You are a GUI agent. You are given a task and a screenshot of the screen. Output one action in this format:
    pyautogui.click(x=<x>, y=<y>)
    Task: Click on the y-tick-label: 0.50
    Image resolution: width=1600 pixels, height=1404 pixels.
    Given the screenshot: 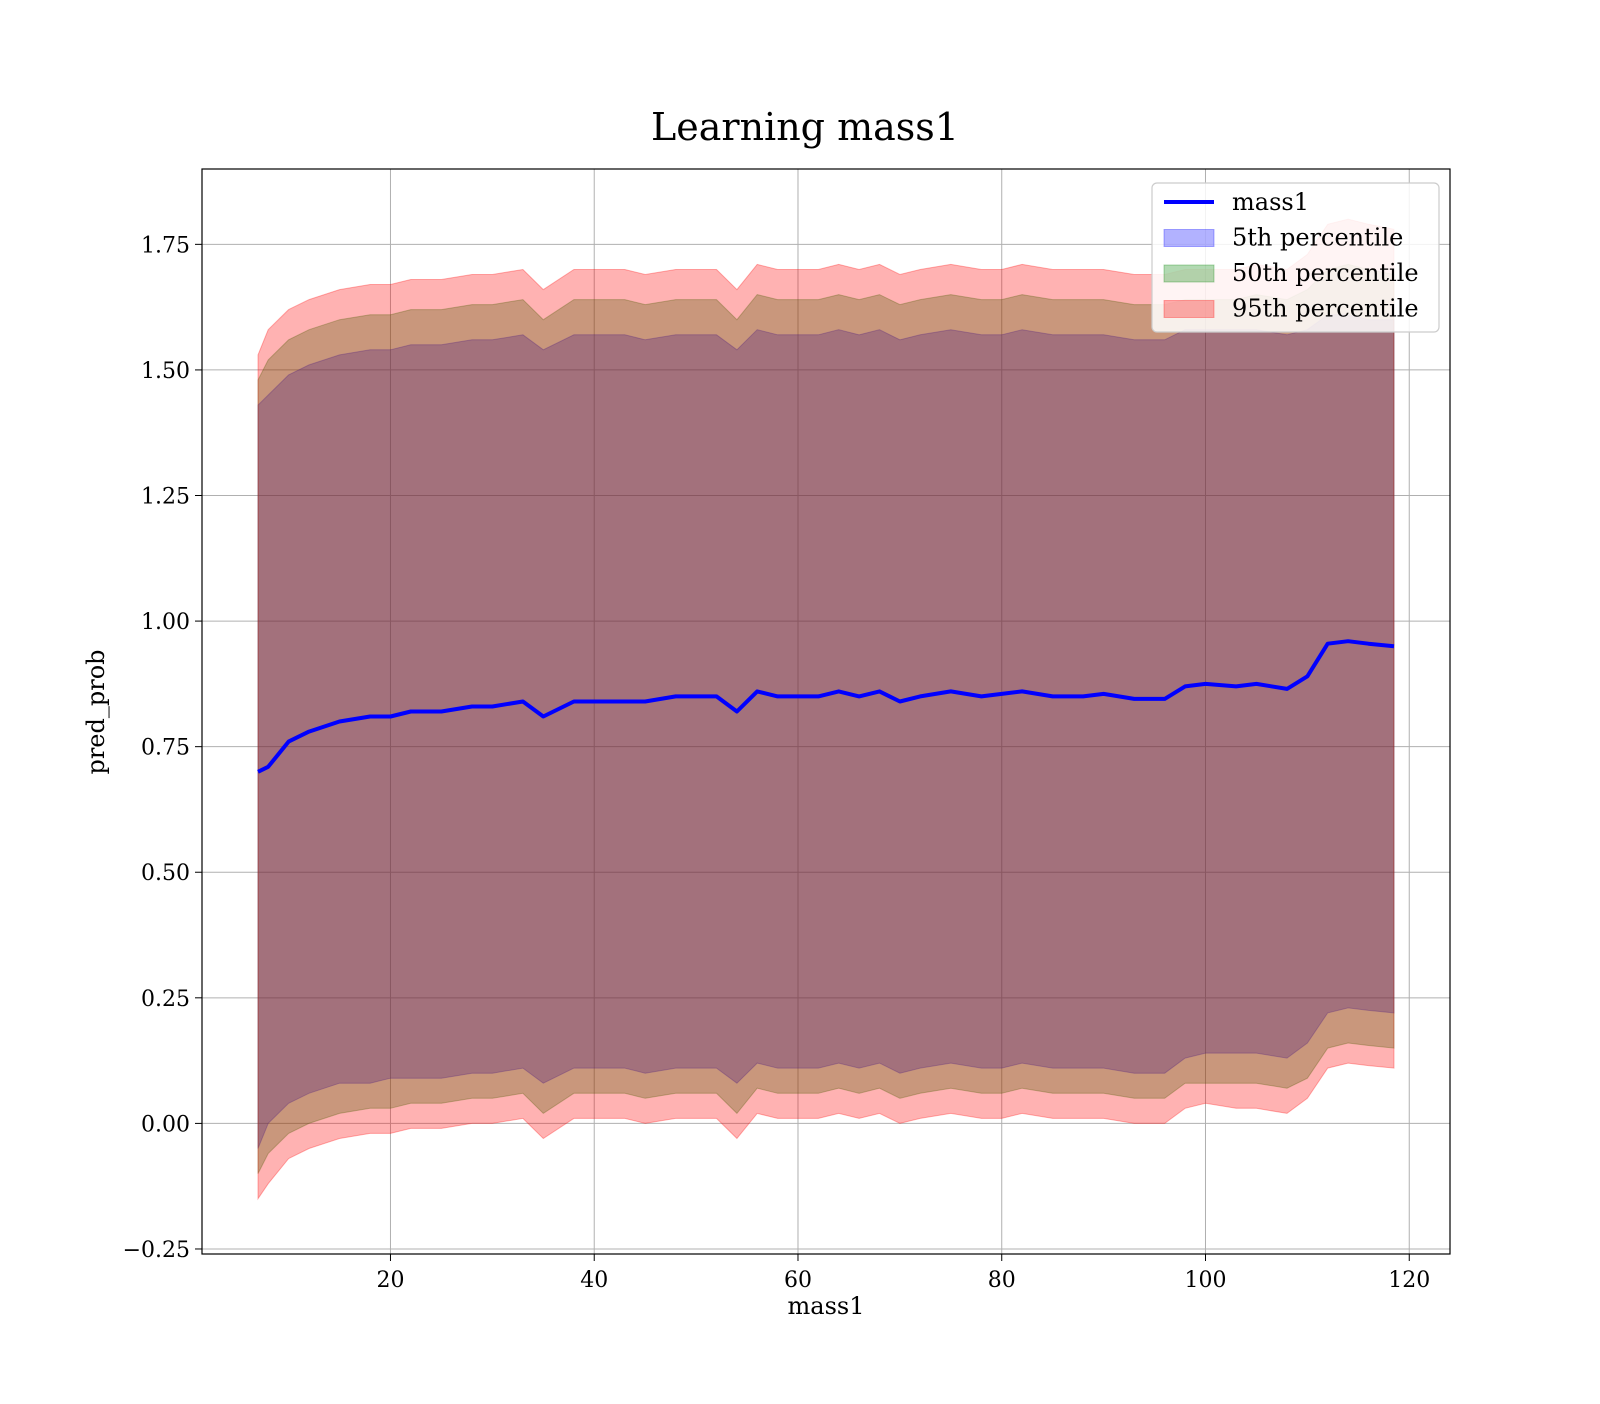 What is the action you would take?
    pyautogui.click(x=165, y=873)
    